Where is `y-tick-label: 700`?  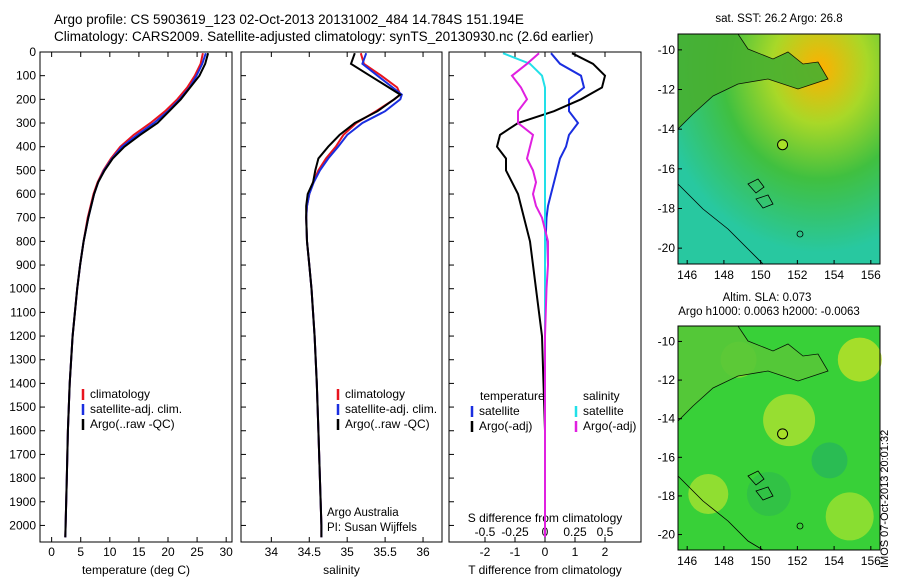 y-tick-label: 700 is located at coordinates (26, 218).